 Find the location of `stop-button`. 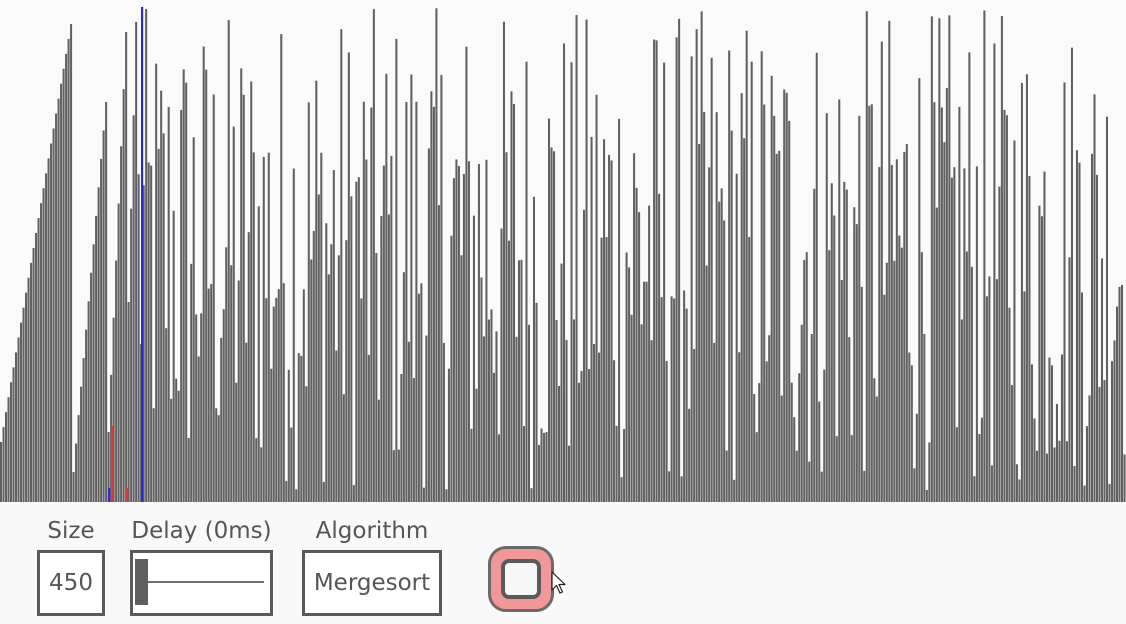

stop-button is located at coordinates (521, 579).